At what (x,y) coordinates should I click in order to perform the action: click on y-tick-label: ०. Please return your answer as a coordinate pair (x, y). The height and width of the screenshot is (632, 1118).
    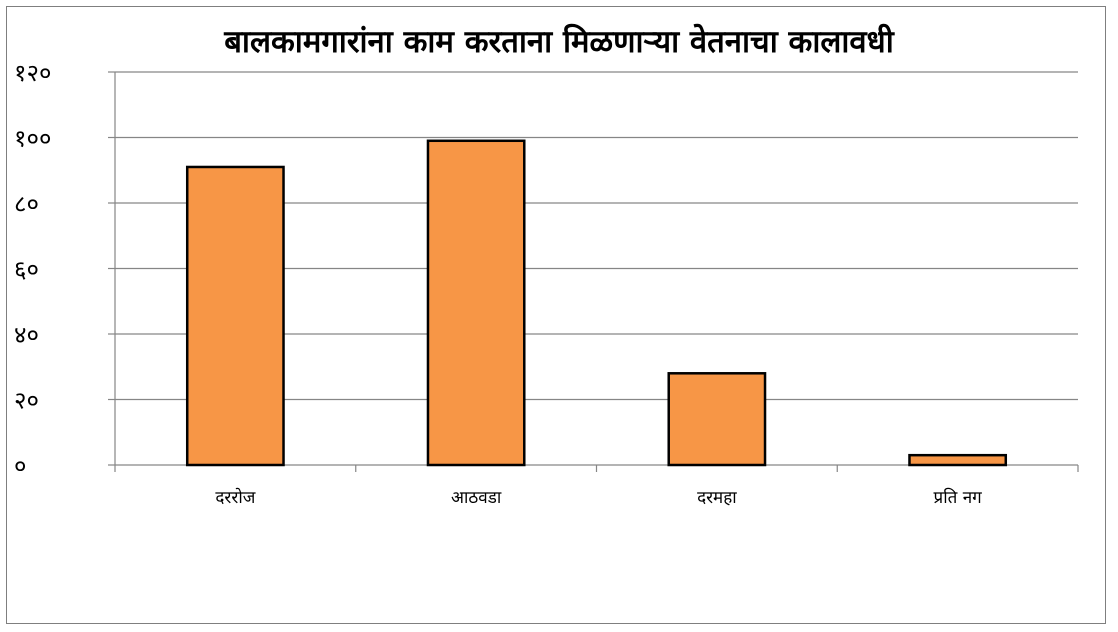
    Looking at the image, I should click on (20, 466).